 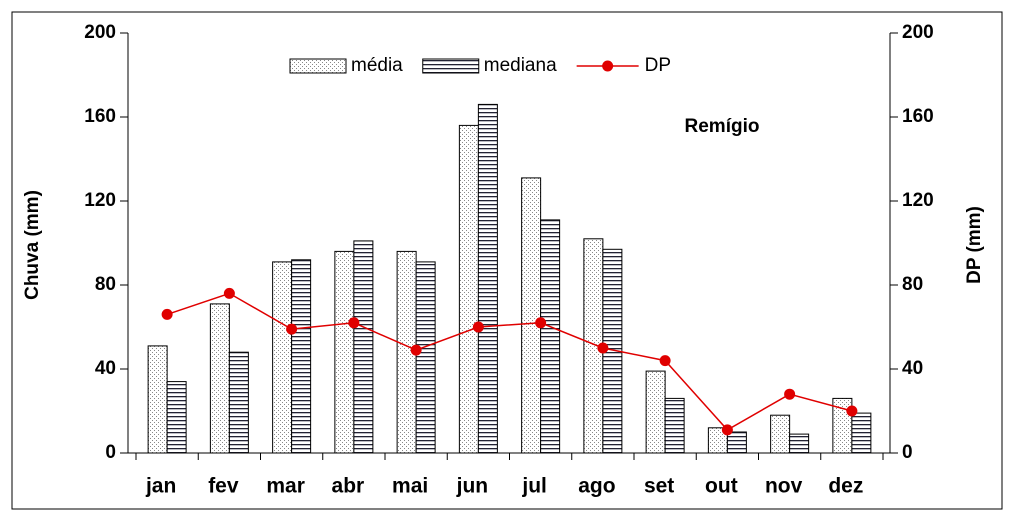 What do you see at coordinates (721, 486) in the screenshot?
I see `x-tick-label: out` at bounding box center [721, 486].